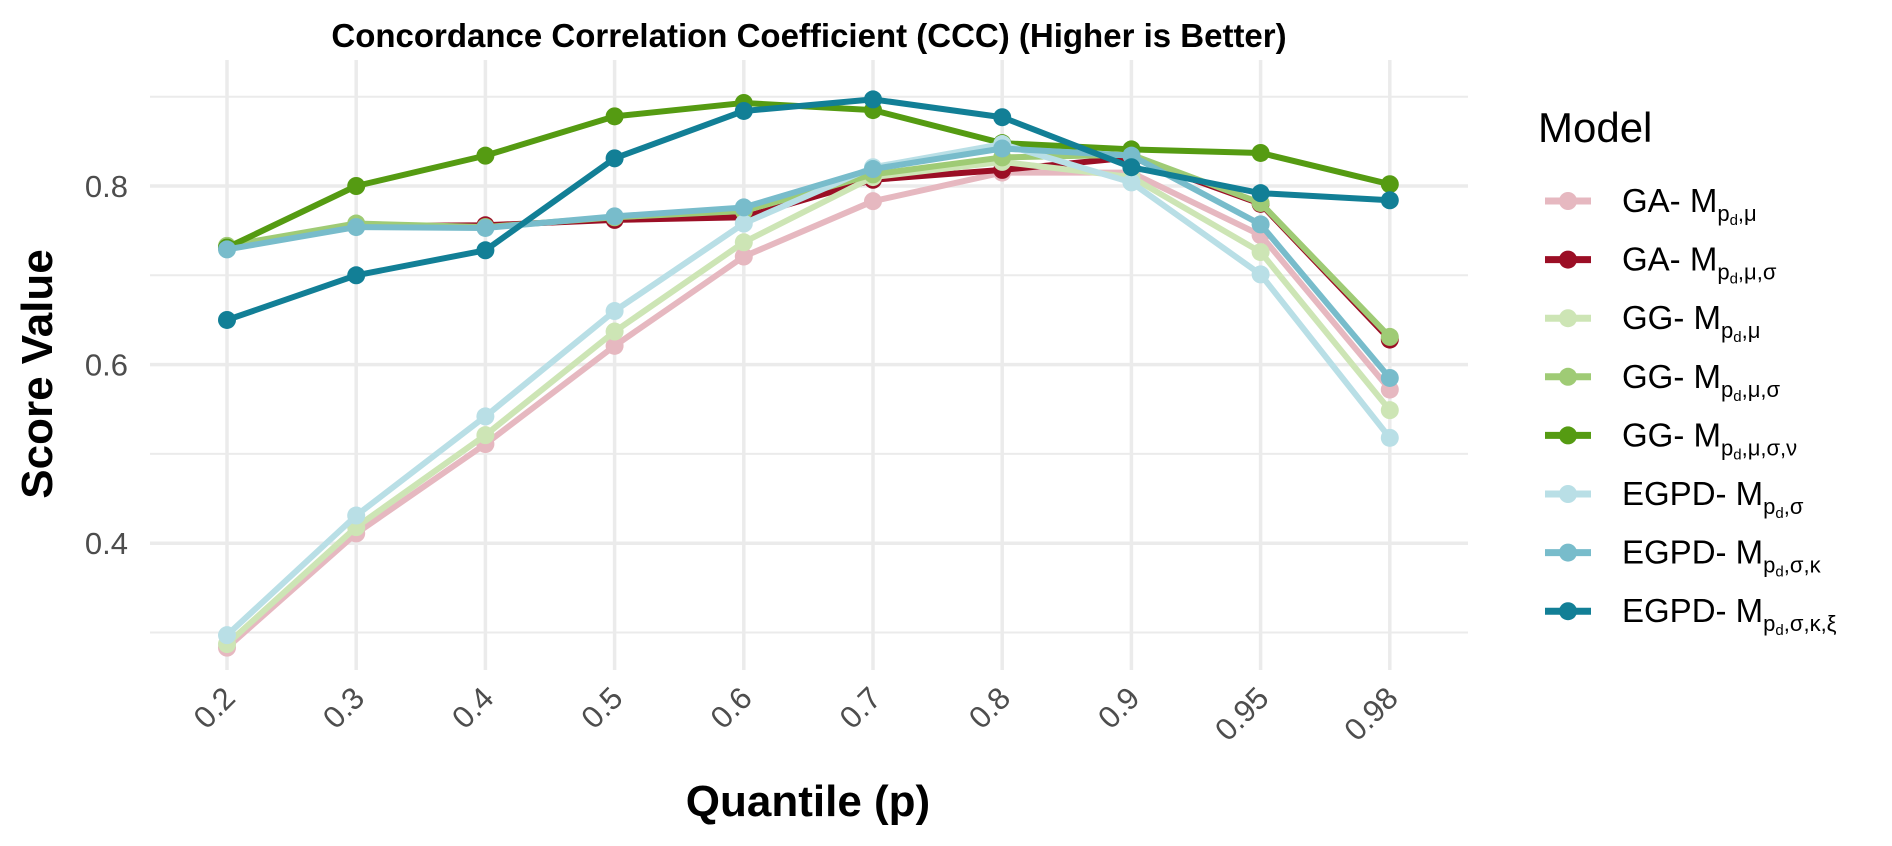  I want to click on y-tick-label: 0.6, so click(106, 365).